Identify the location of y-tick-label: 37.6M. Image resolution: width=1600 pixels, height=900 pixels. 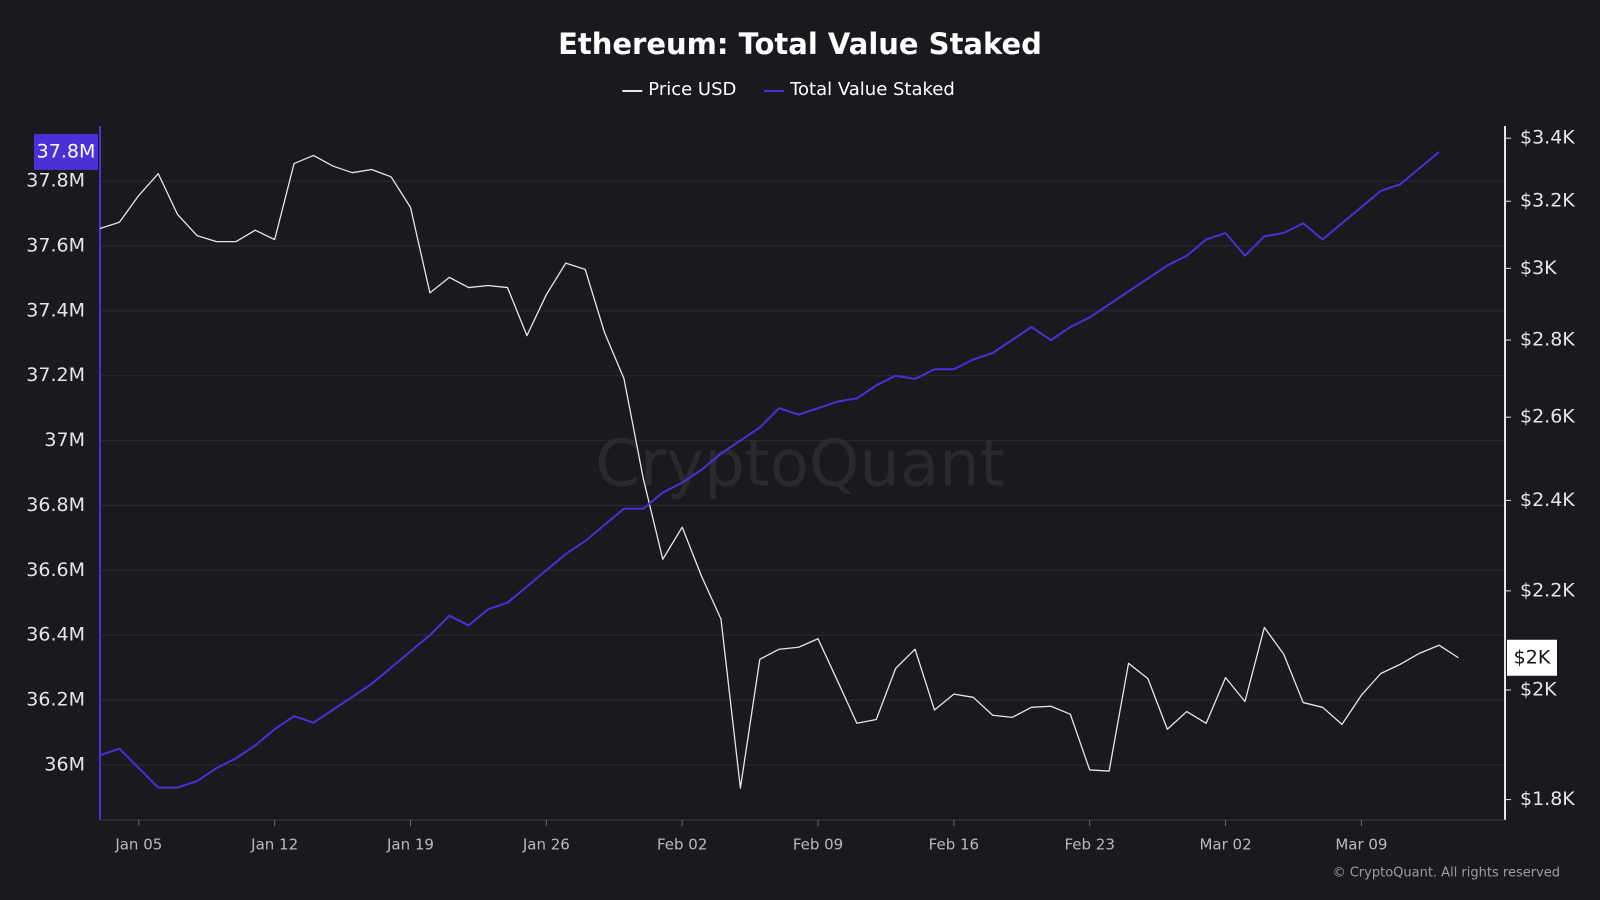
(55, 245).